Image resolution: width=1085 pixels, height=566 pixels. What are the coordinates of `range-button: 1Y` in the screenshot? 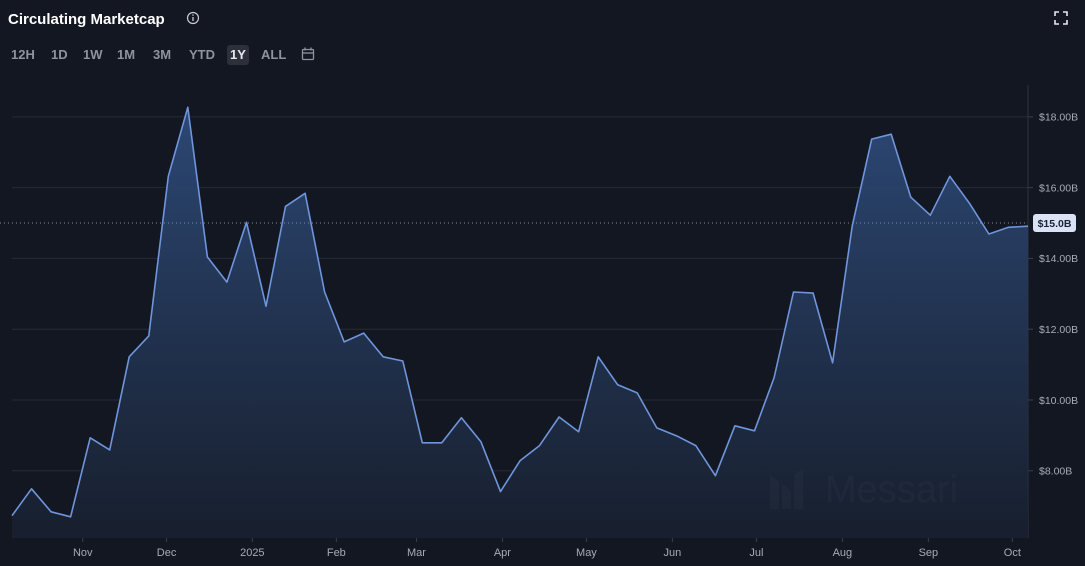 It's located at (238, 55).